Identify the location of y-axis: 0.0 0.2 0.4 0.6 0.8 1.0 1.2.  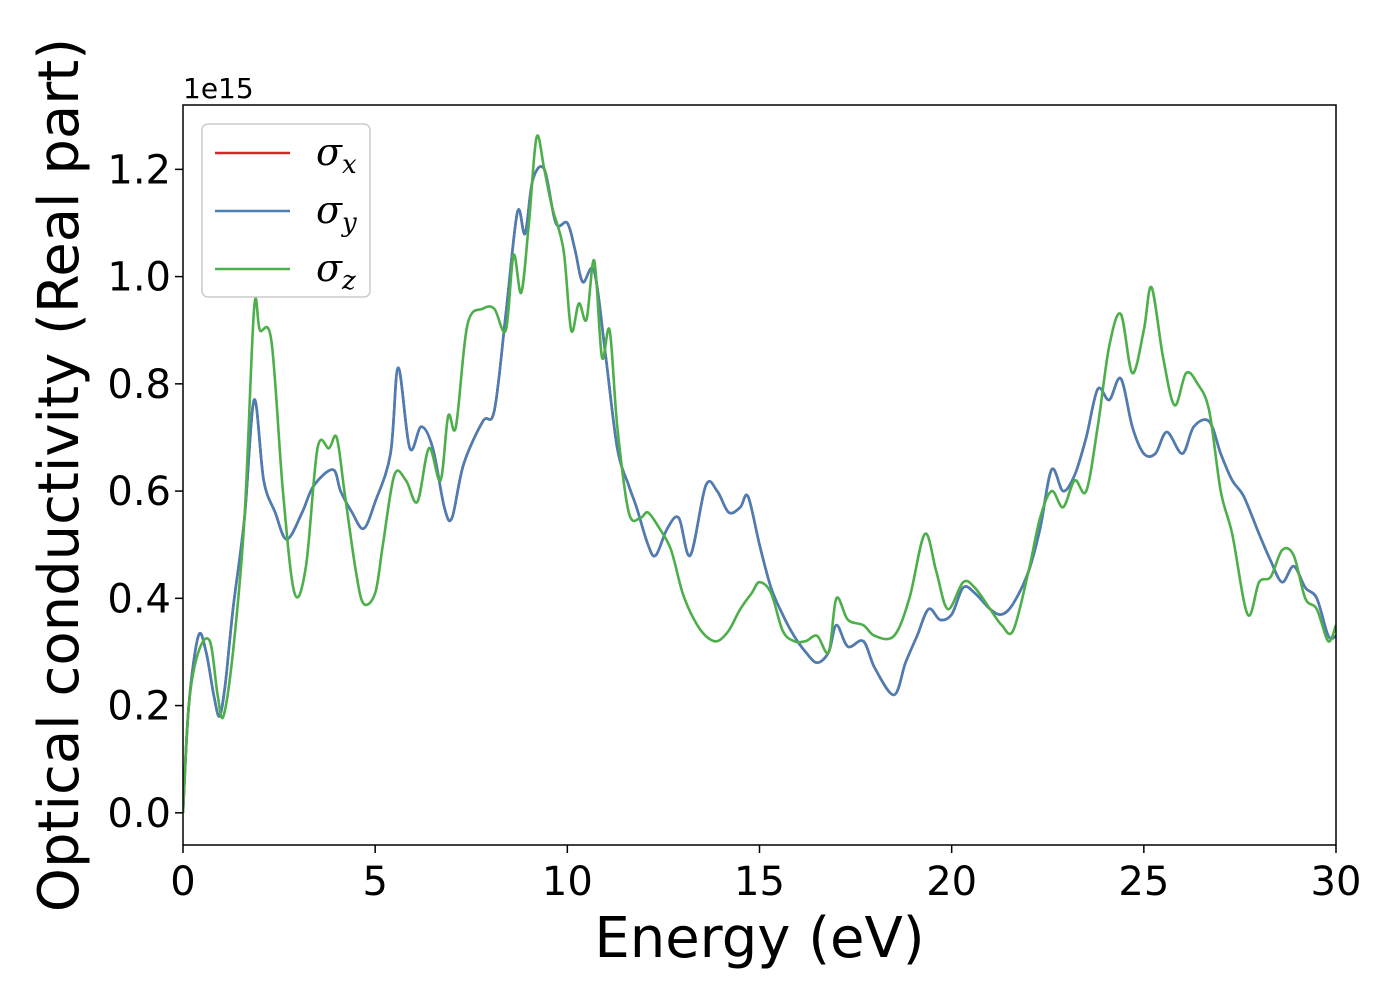
(145, 492).